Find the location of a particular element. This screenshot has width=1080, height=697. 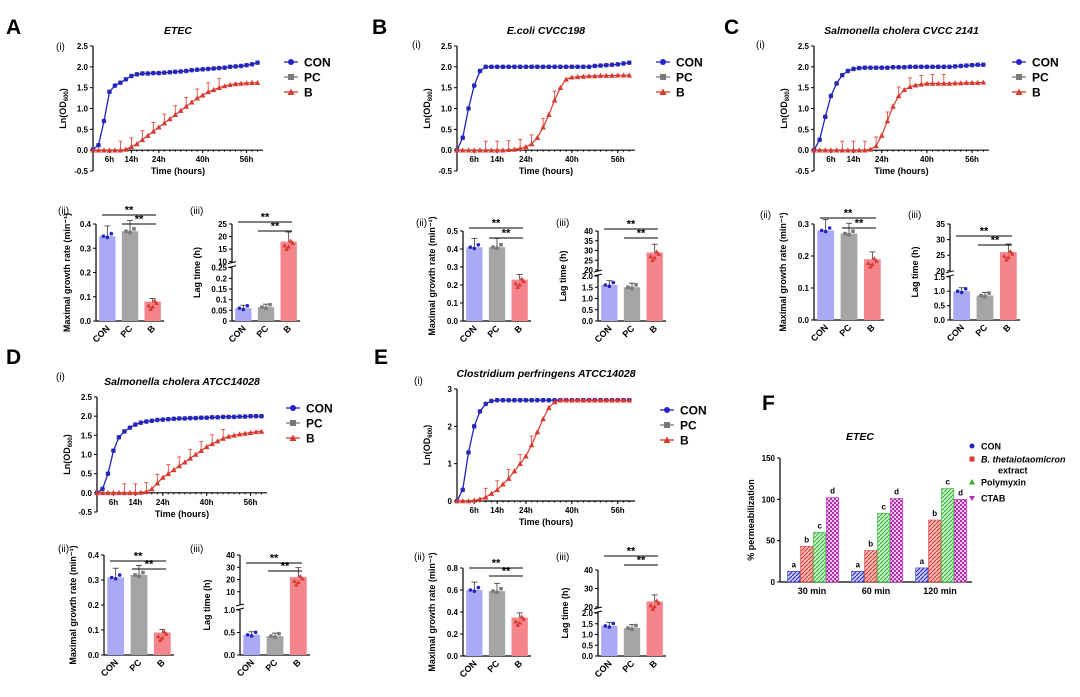

y-tick-label: 0.3 is located at coordinates (453, 267).